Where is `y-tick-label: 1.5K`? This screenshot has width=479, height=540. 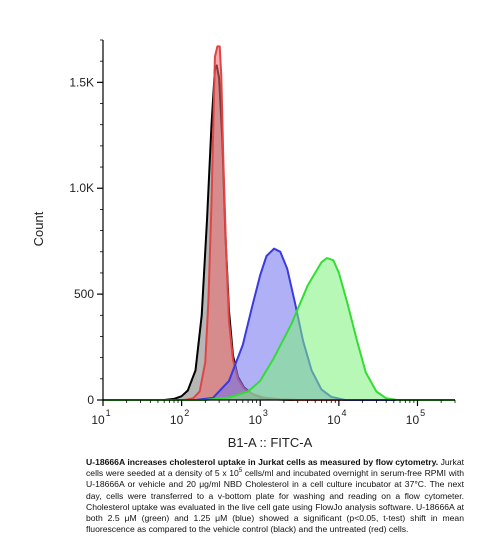
y-tick-label: 1.5K is located at coordinates (81, 82).